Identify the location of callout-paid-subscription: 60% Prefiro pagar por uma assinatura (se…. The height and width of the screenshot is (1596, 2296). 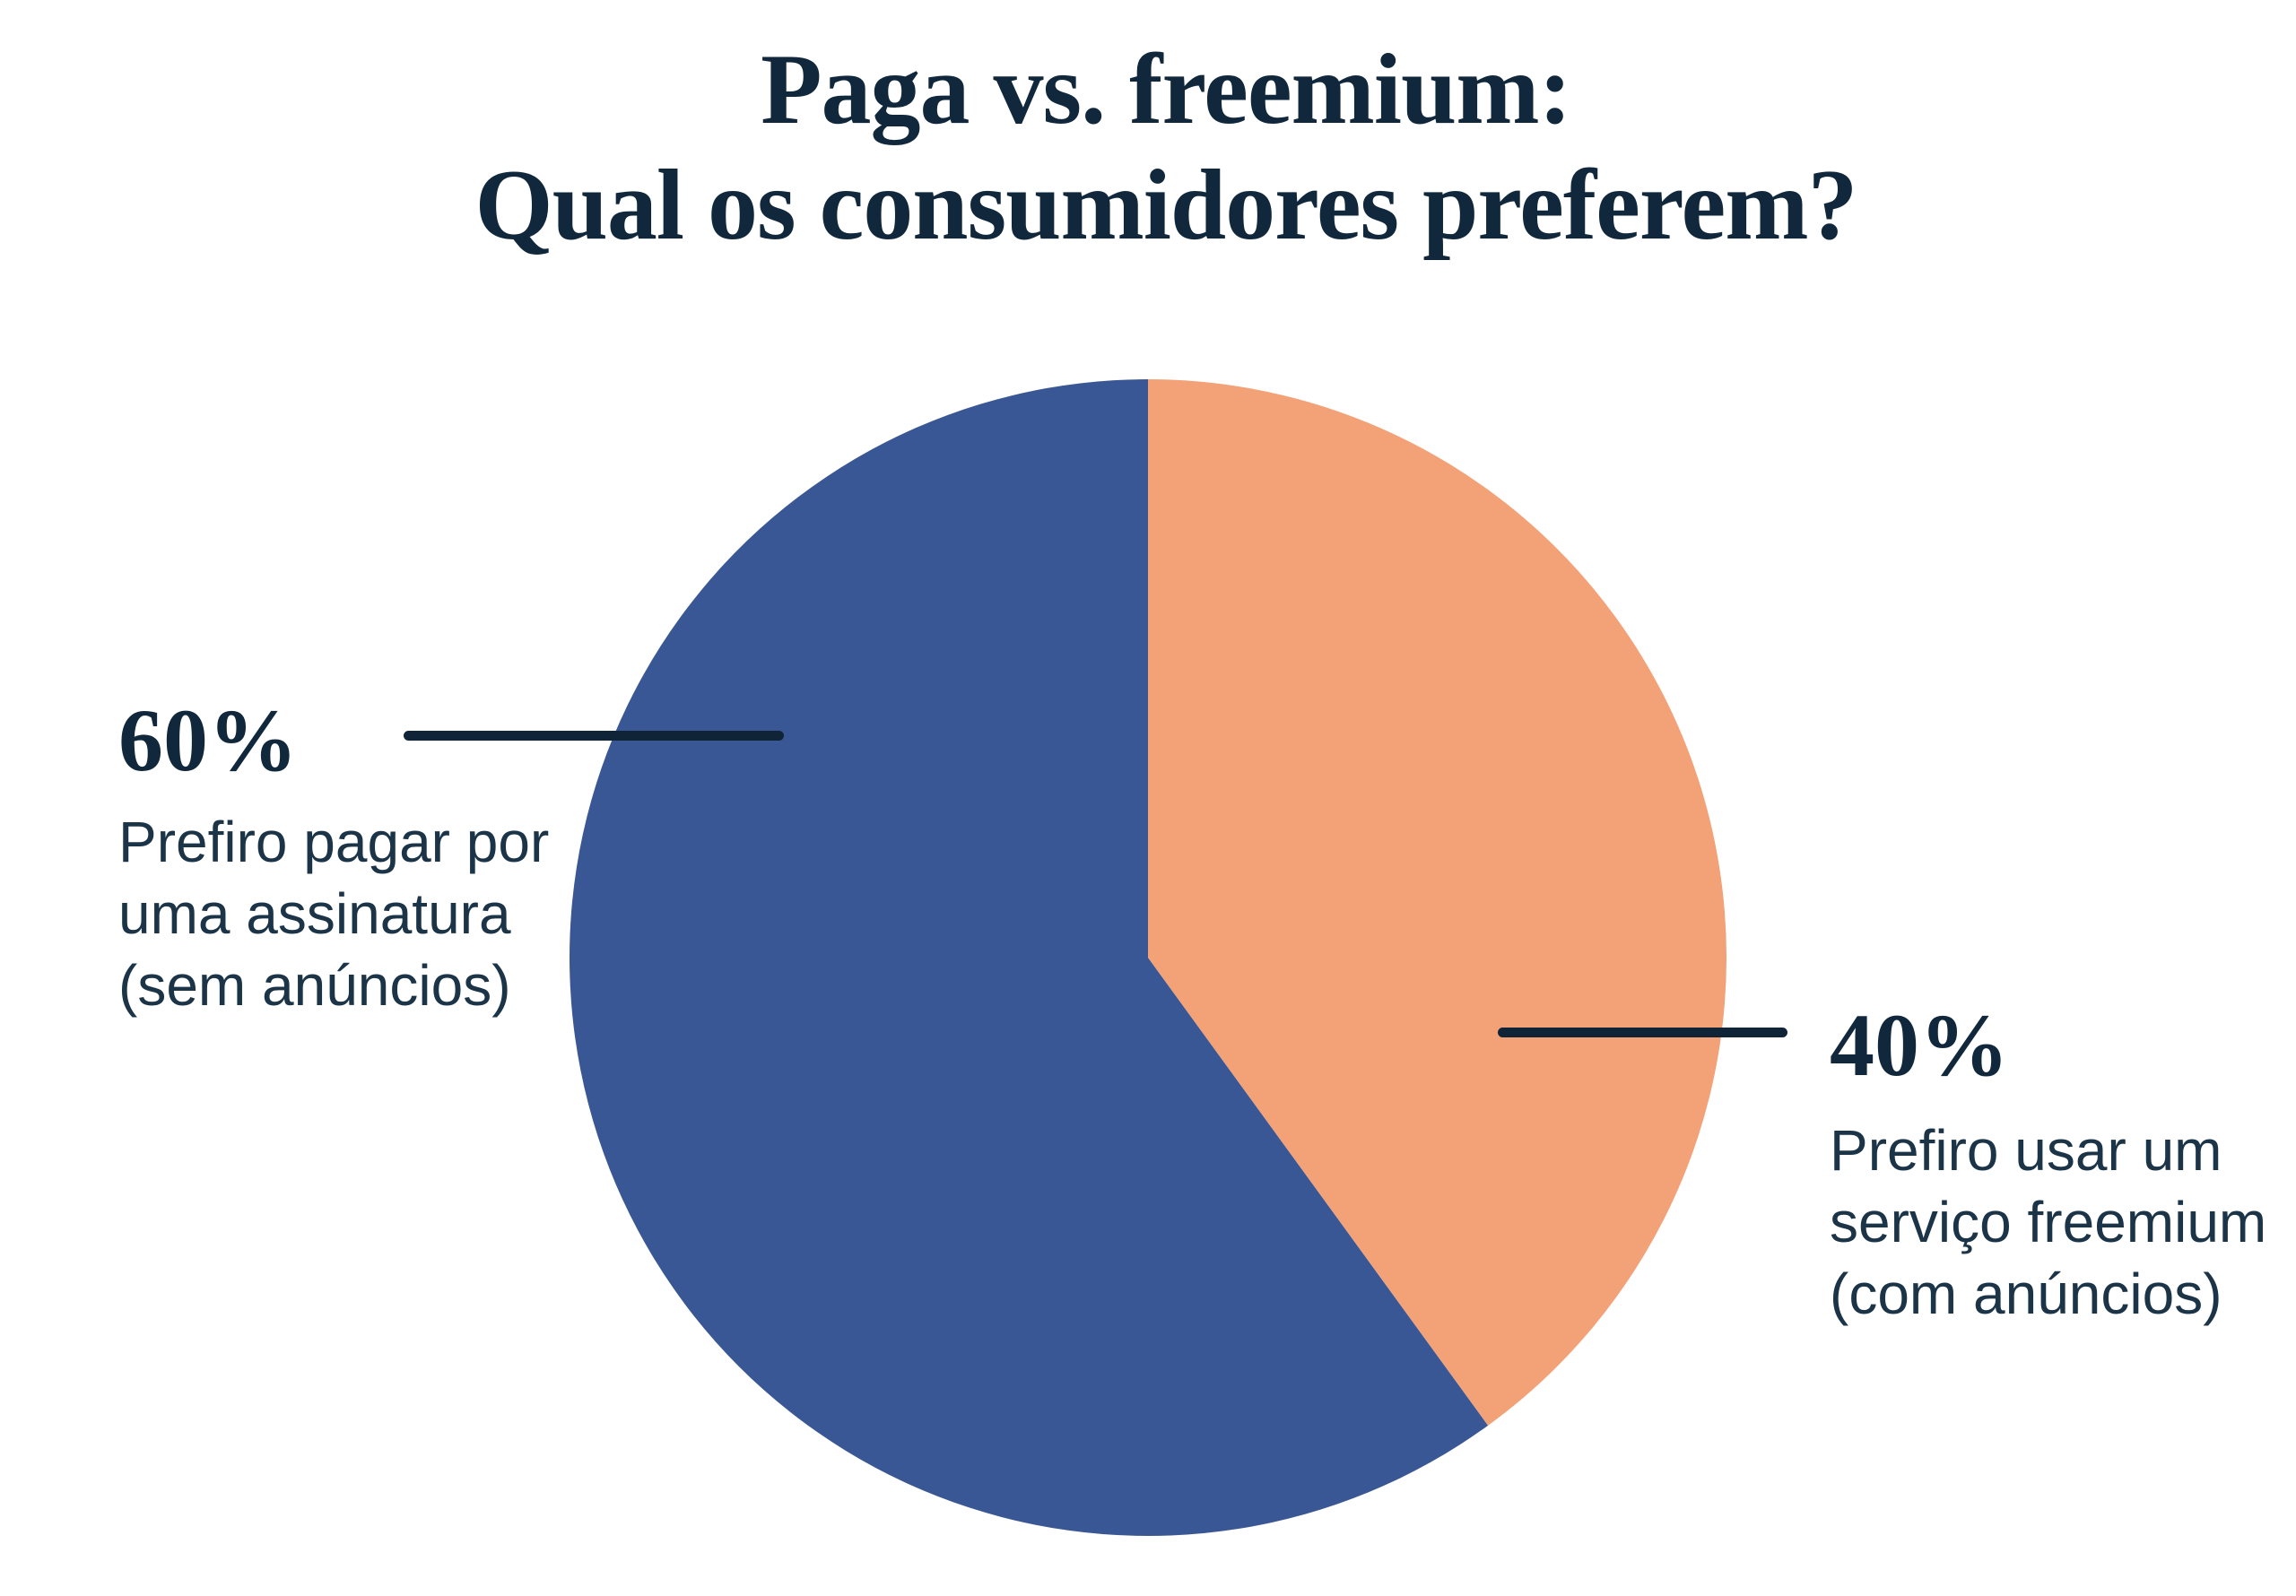
(333, 859).